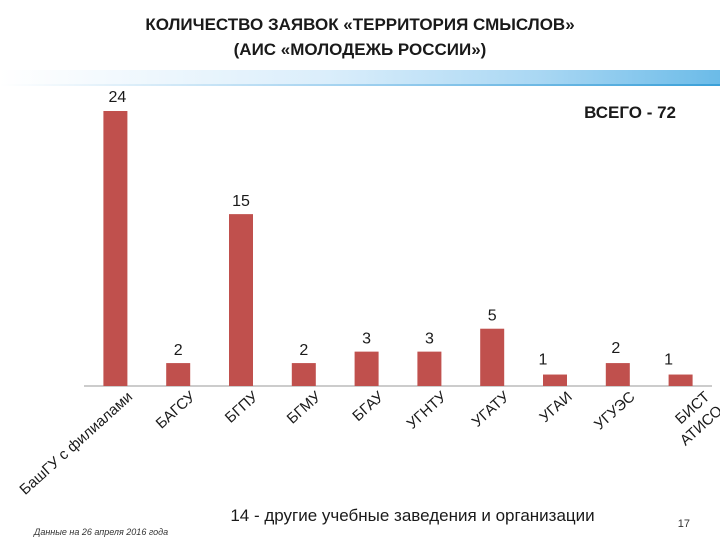 This screenshot has width=720, height=540. Describe the element at coordinates (555, 407) in the screenshot. I see `category-label-8: УГАИ` at that location.